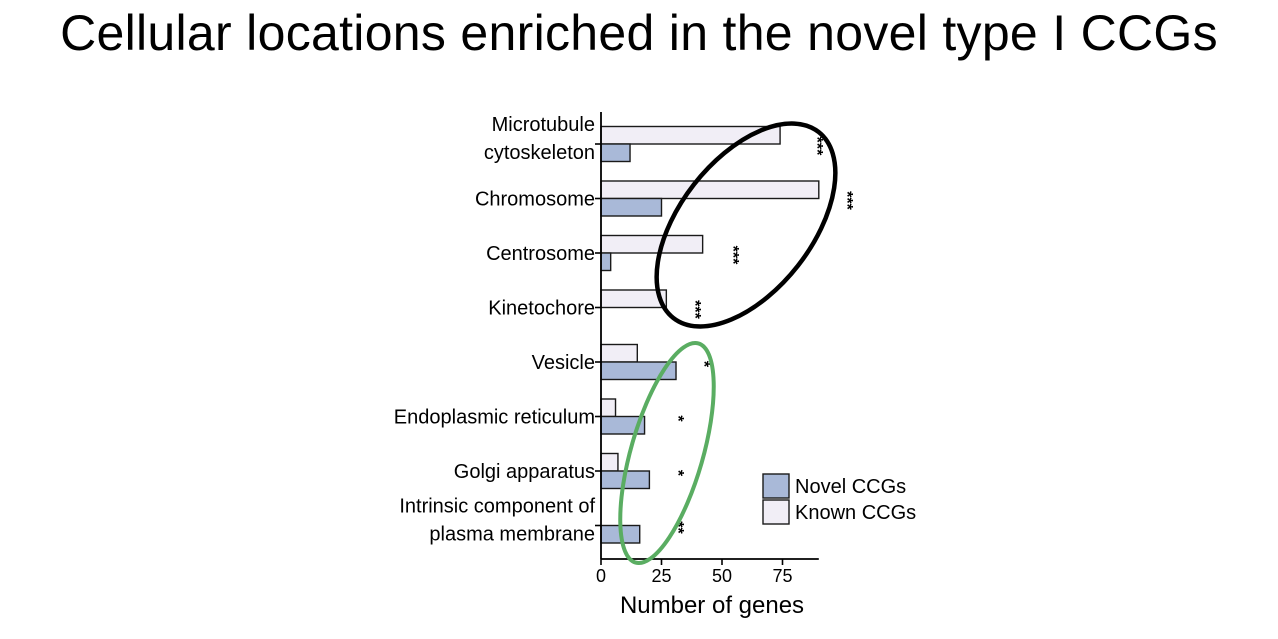 This screenshot has height=639, width=1278. What do you see at coordinates (539, 139) in the screenshot?
I see `category-label-microtubule-cytoskeleton: Microtubule cytoskeleton` at bounding box center [539, 139].